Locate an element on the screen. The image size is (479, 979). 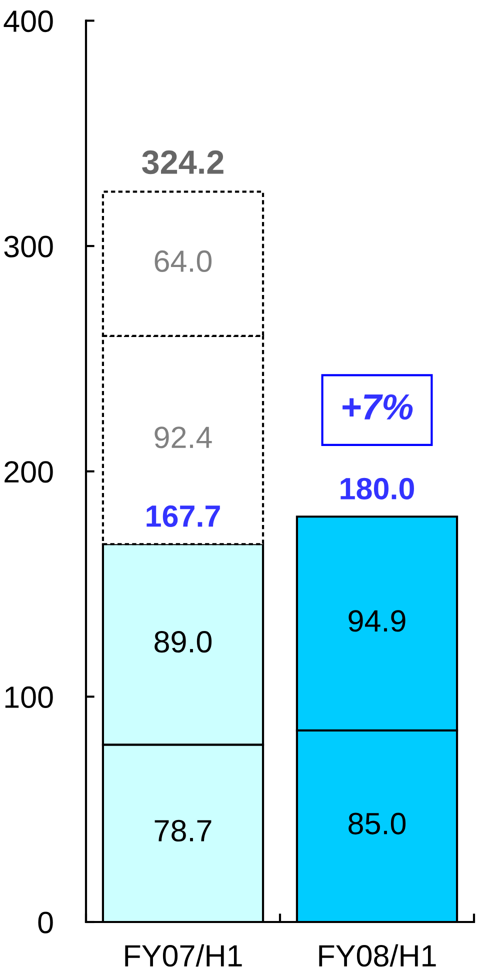
total-label: 324.2 is located at coordinates (183, 162).